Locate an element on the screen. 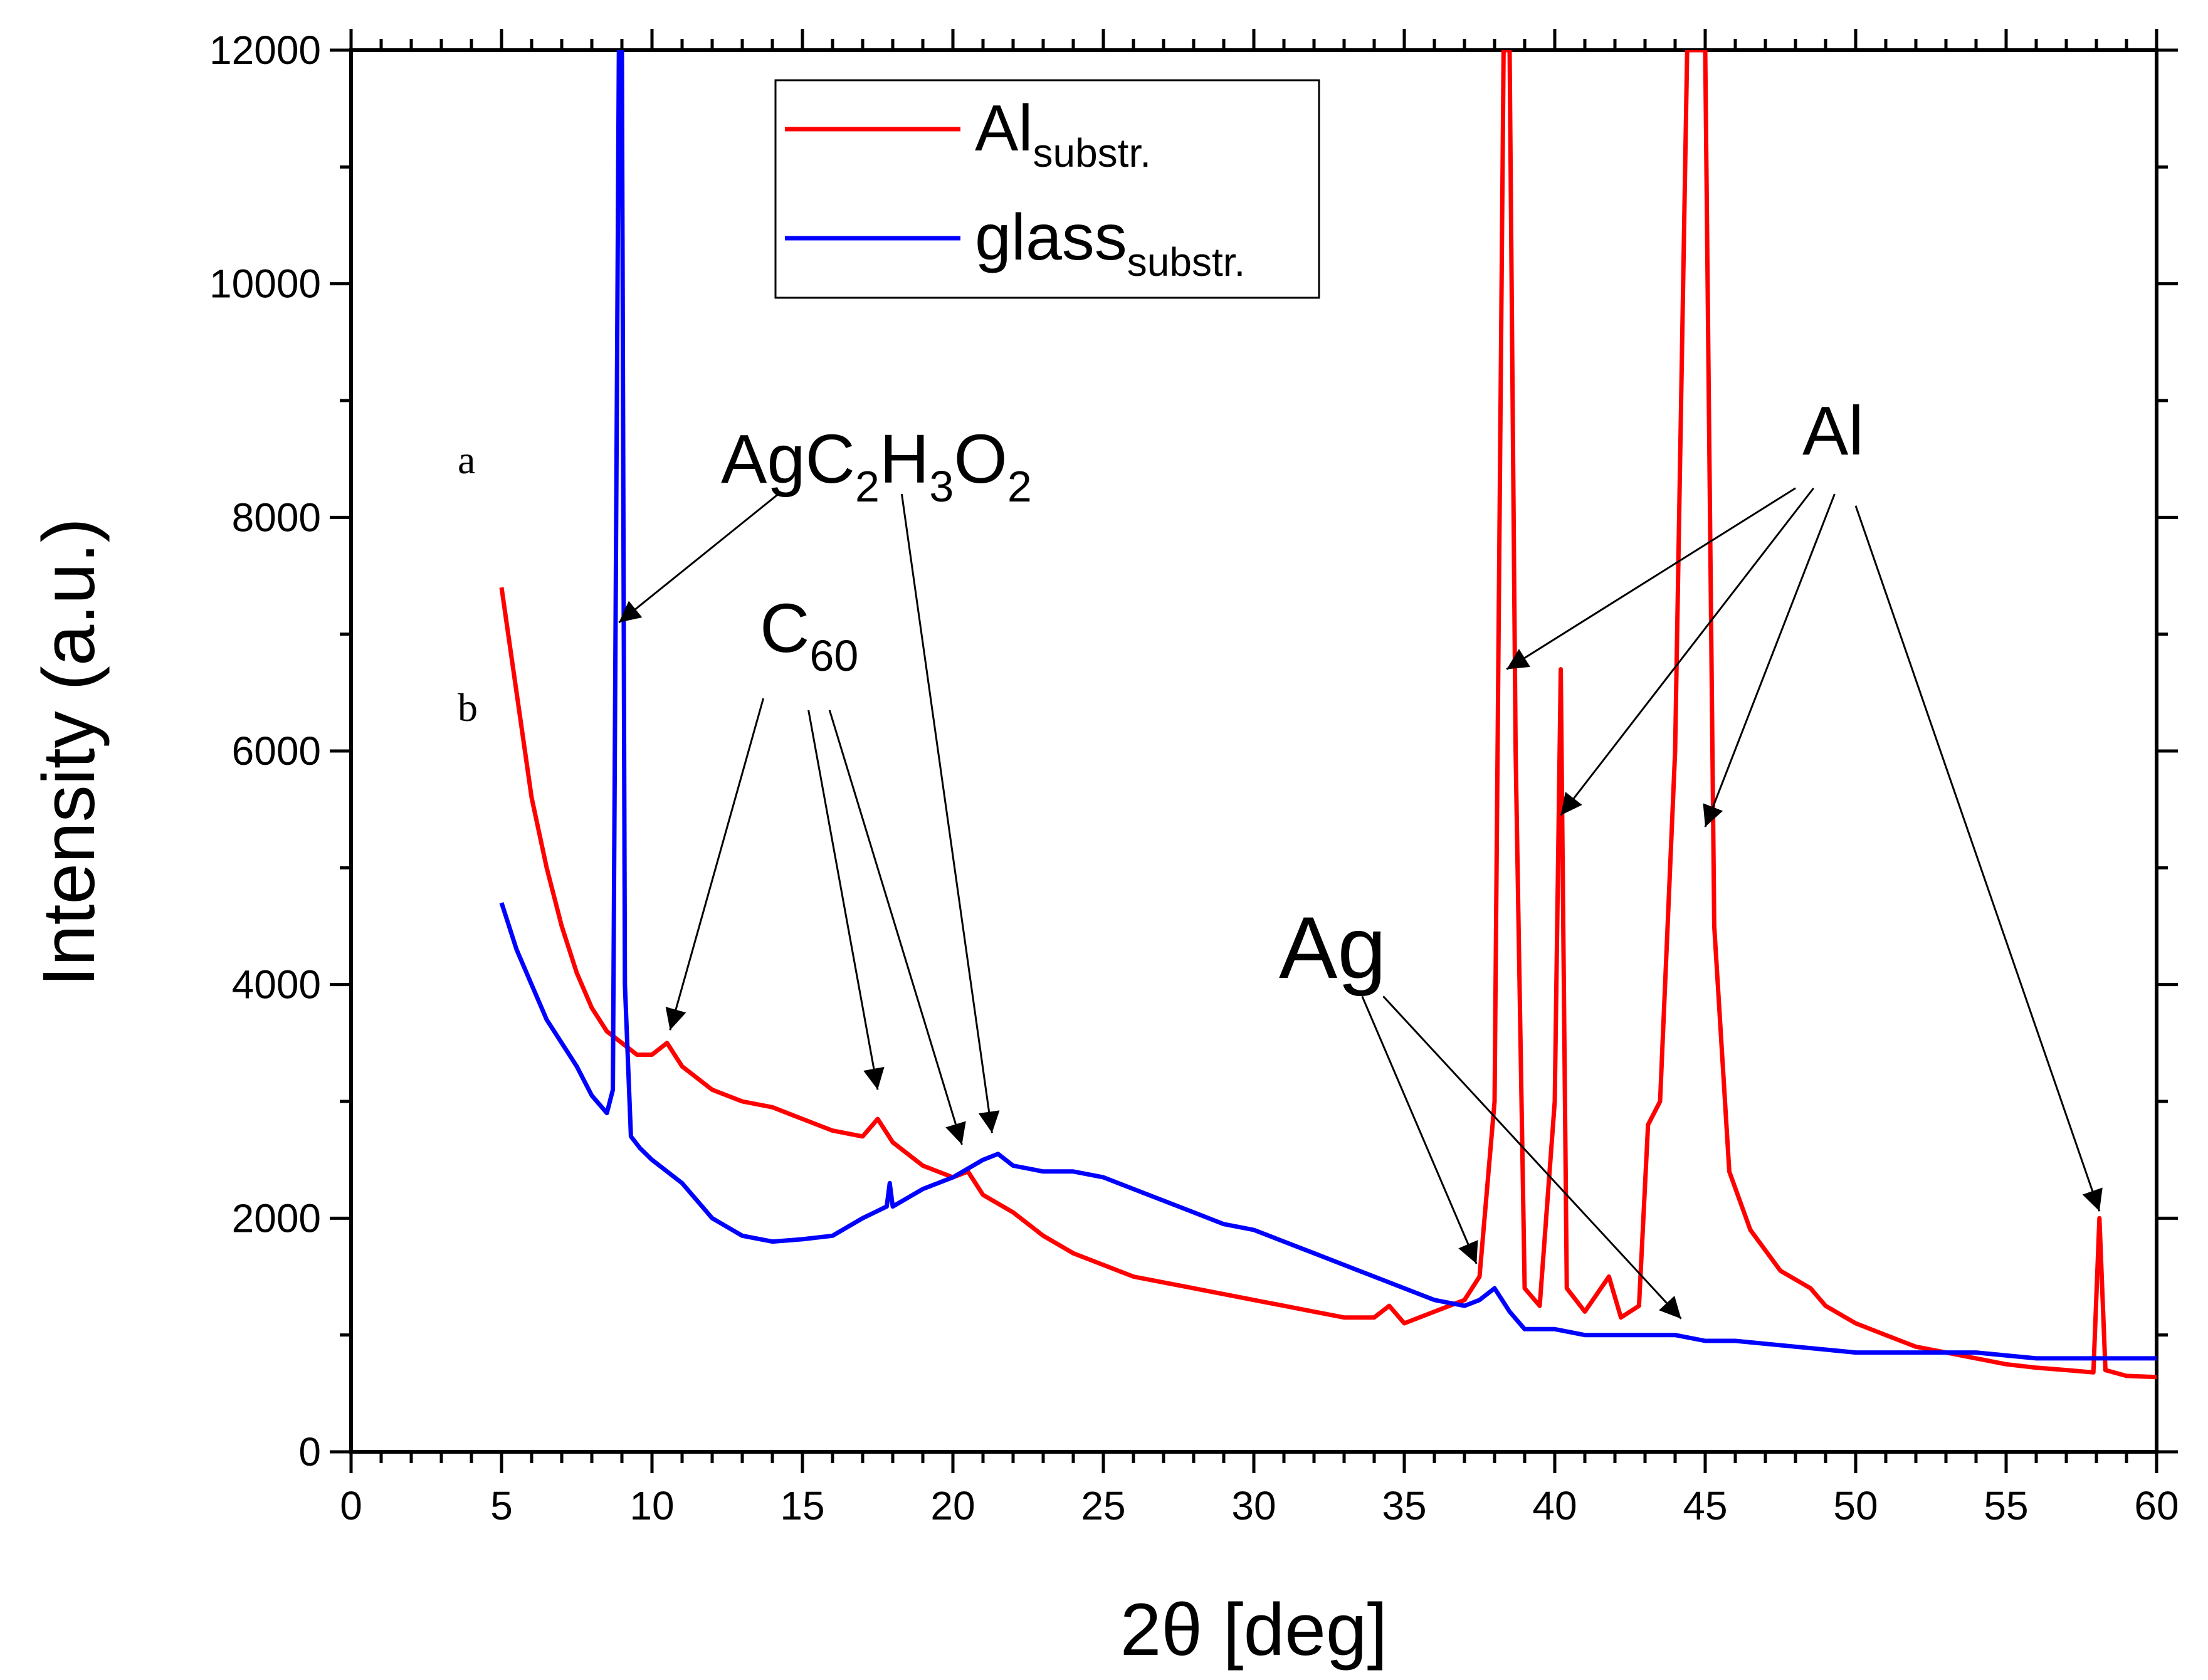 The height and width of the screenshot is (1680, 2208). annotation-acetate: AgC2H3O2 is located at coordinates (876, 466).